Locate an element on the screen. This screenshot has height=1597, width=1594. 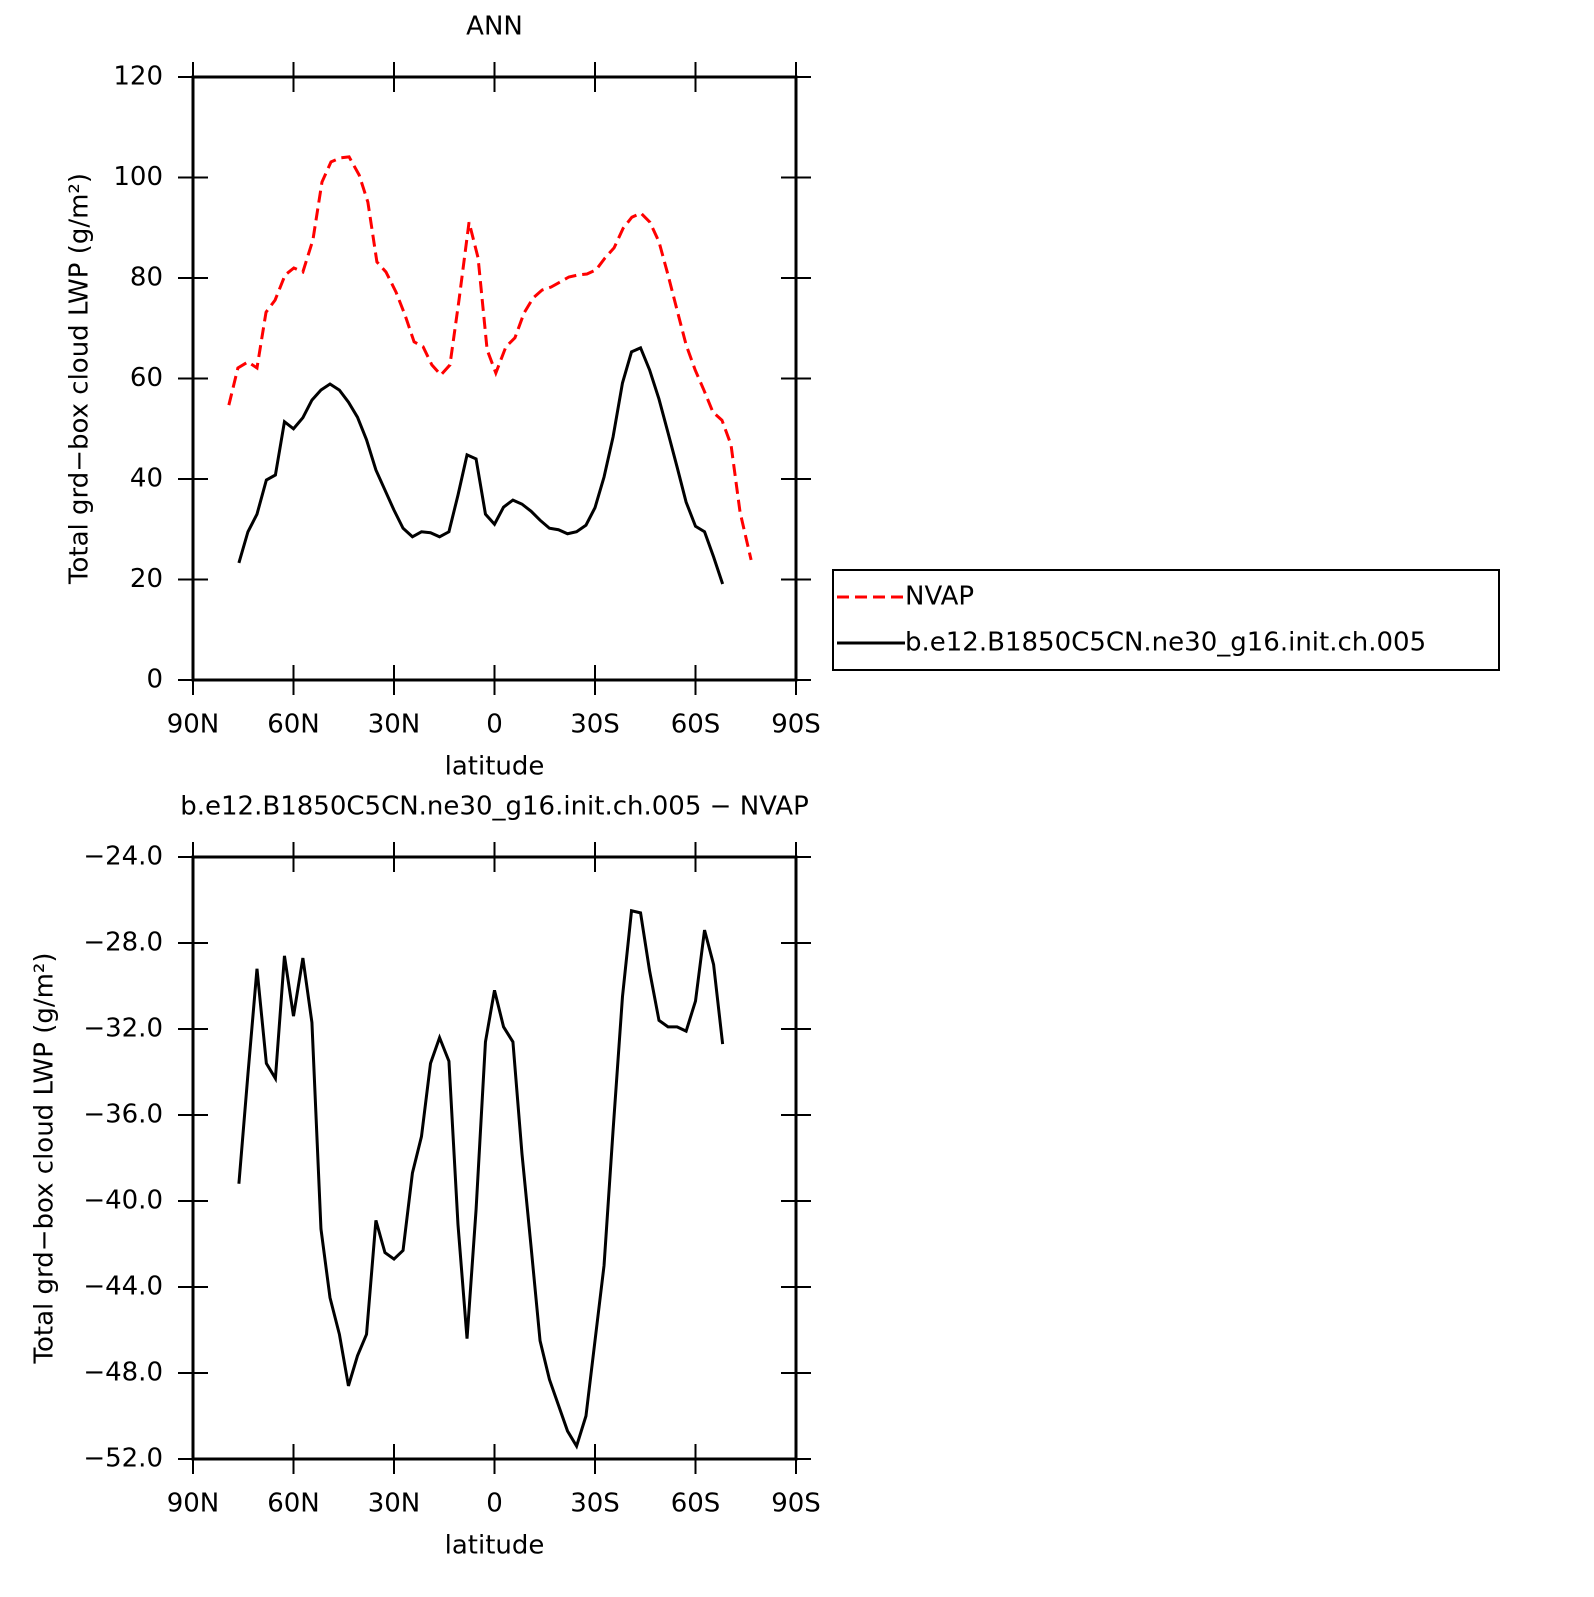
legend-label: NVAP is located at coordinates (939, 597).